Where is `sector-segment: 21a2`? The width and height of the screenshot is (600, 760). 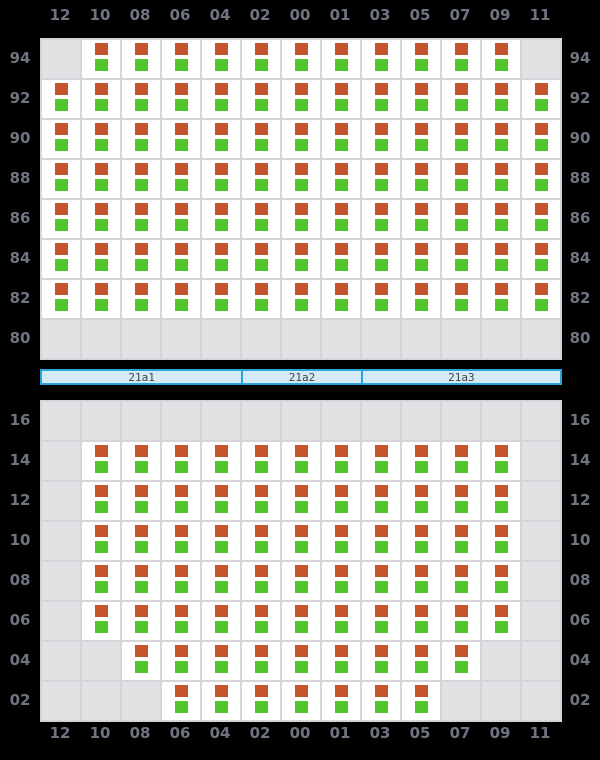 sector-segment: 21a2 is located at coordinates (301, 377).